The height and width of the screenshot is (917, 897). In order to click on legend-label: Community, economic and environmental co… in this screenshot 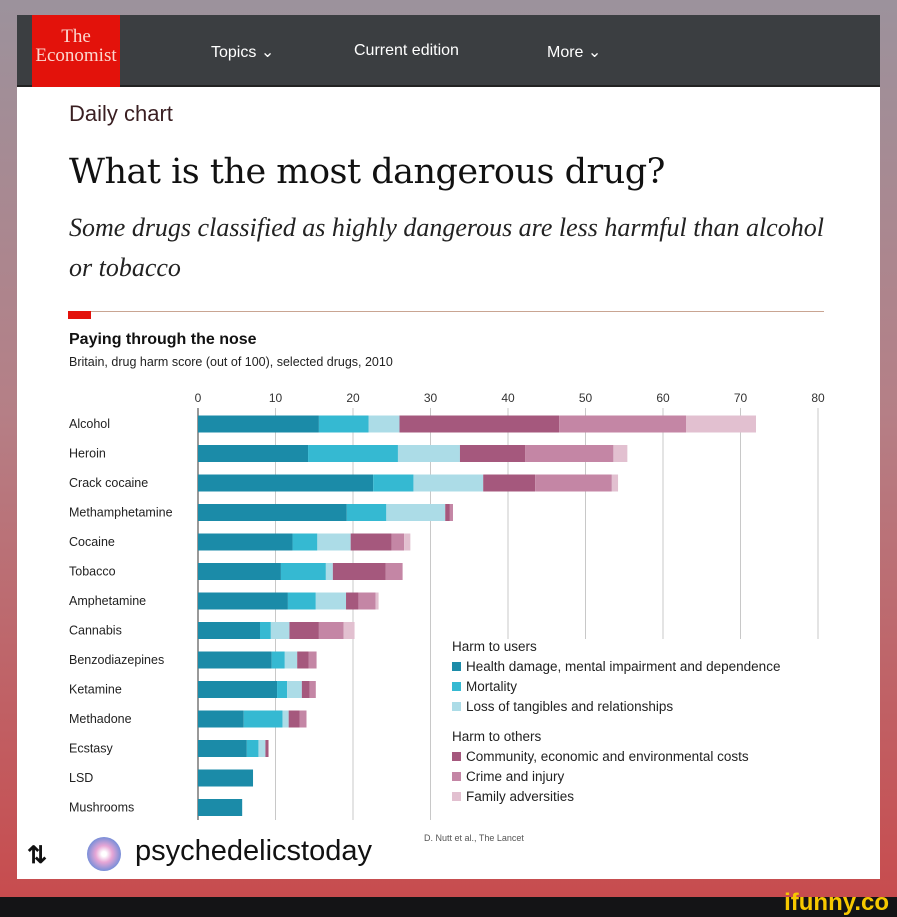, I will do `click(607, 756)`.